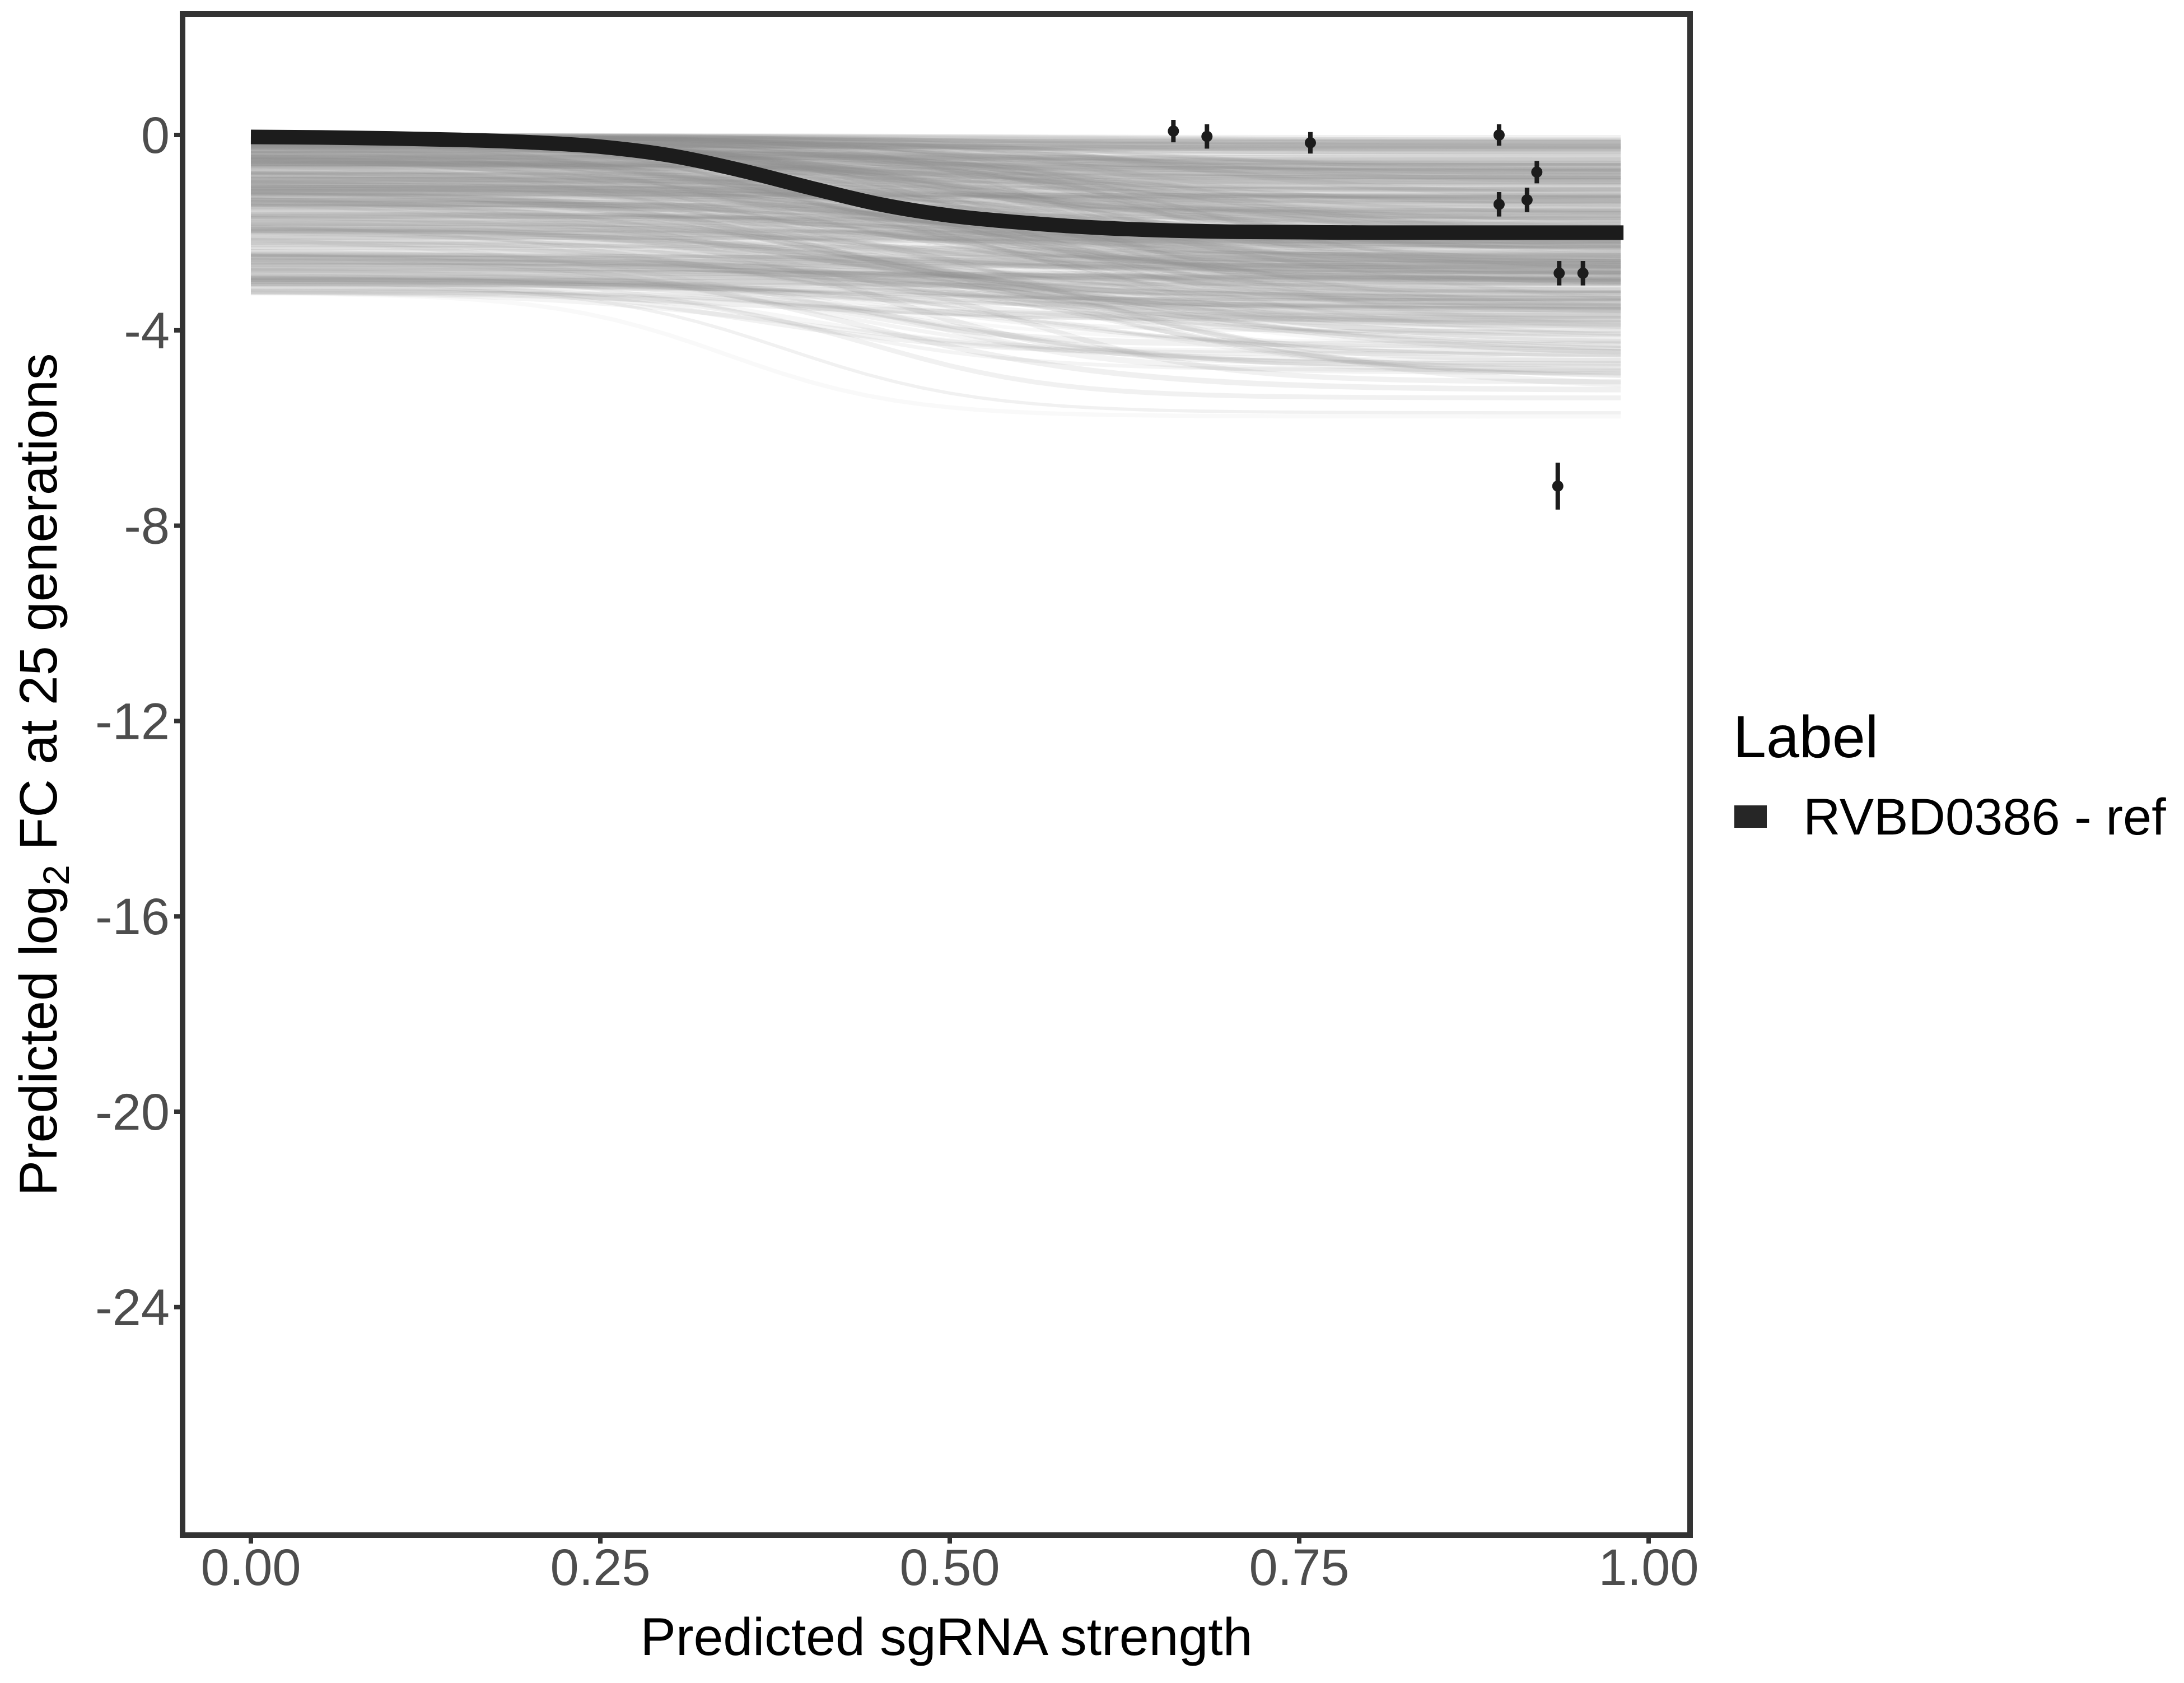 This screenshot has height=1683, width=2184. Describe the element at coordinates (1751, 816) in the screenshot. I see `legend-key-line` at that location.